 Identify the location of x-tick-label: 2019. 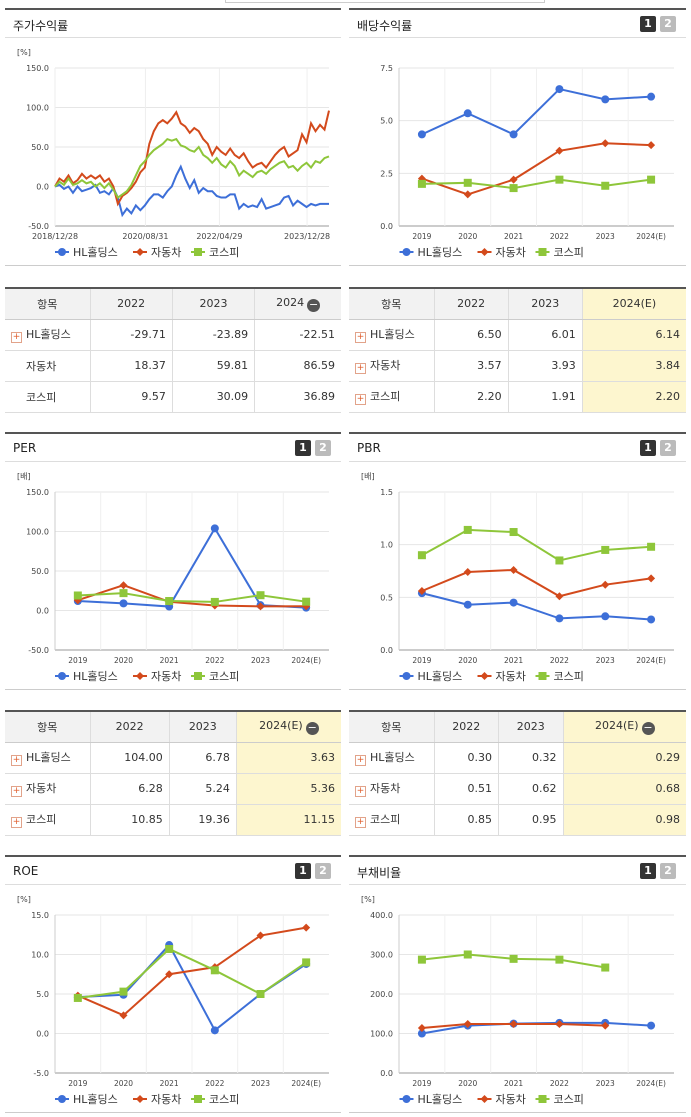
(421, 660).